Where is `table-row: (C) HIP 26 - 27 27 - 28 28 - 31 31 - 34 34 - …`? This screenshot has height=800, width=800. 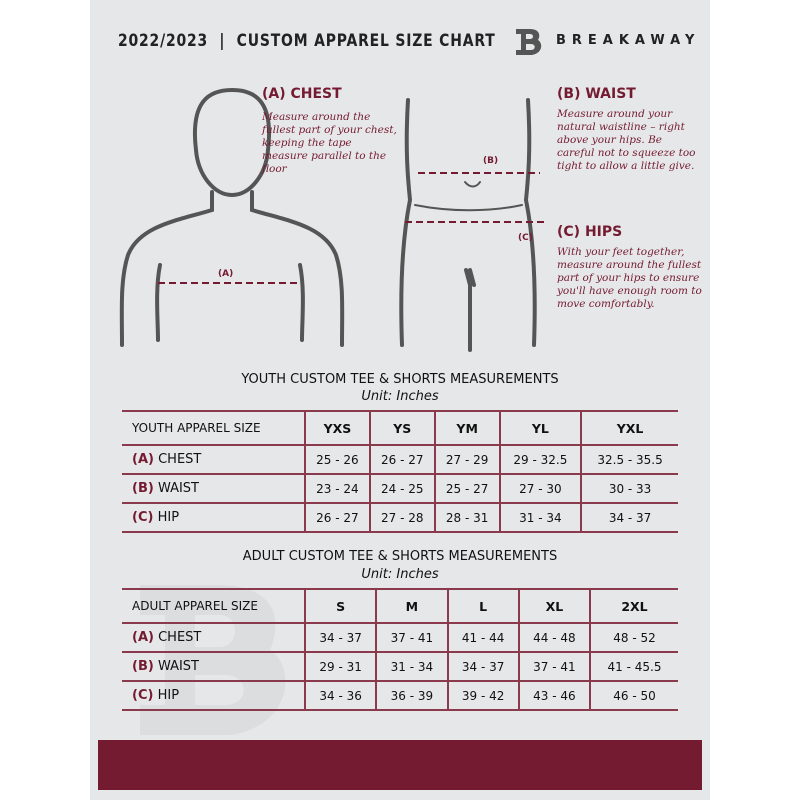 table-row: (C) HIP 26 - 27 27 - 28 28 - 31 31 - 34 34 - … is located at coordinates (400, 517).